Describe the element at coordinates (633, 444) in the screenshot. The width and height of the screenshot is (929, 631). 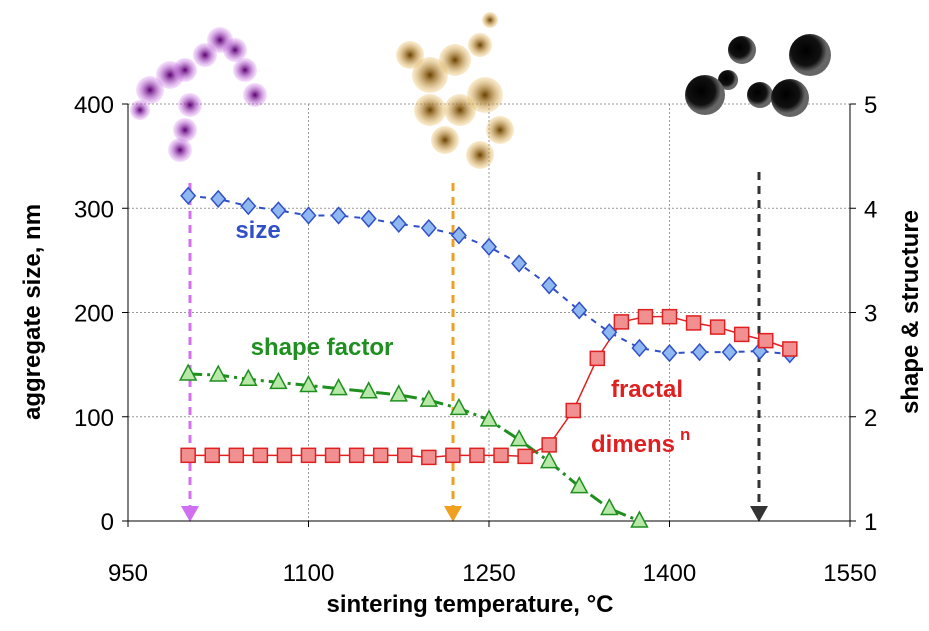
I see `annotation: dimens` at that location.